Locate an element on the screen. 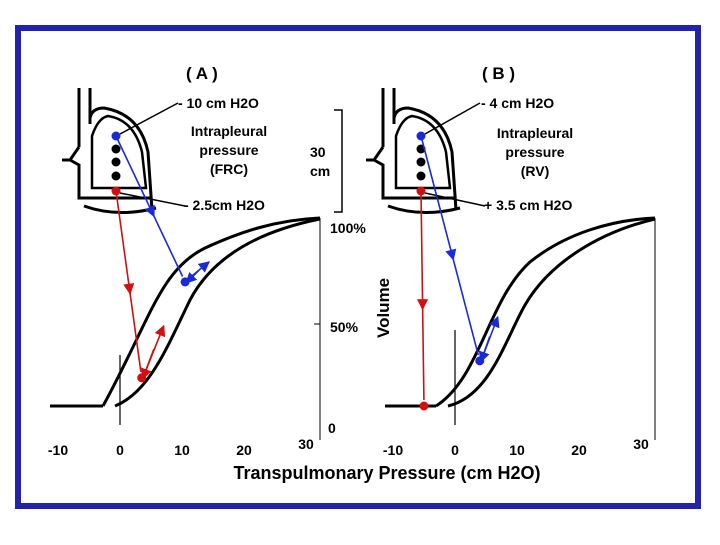 This screenshot has height=545, width=720. panel-b-label: ( B ) is located at coordinates (498, 73).